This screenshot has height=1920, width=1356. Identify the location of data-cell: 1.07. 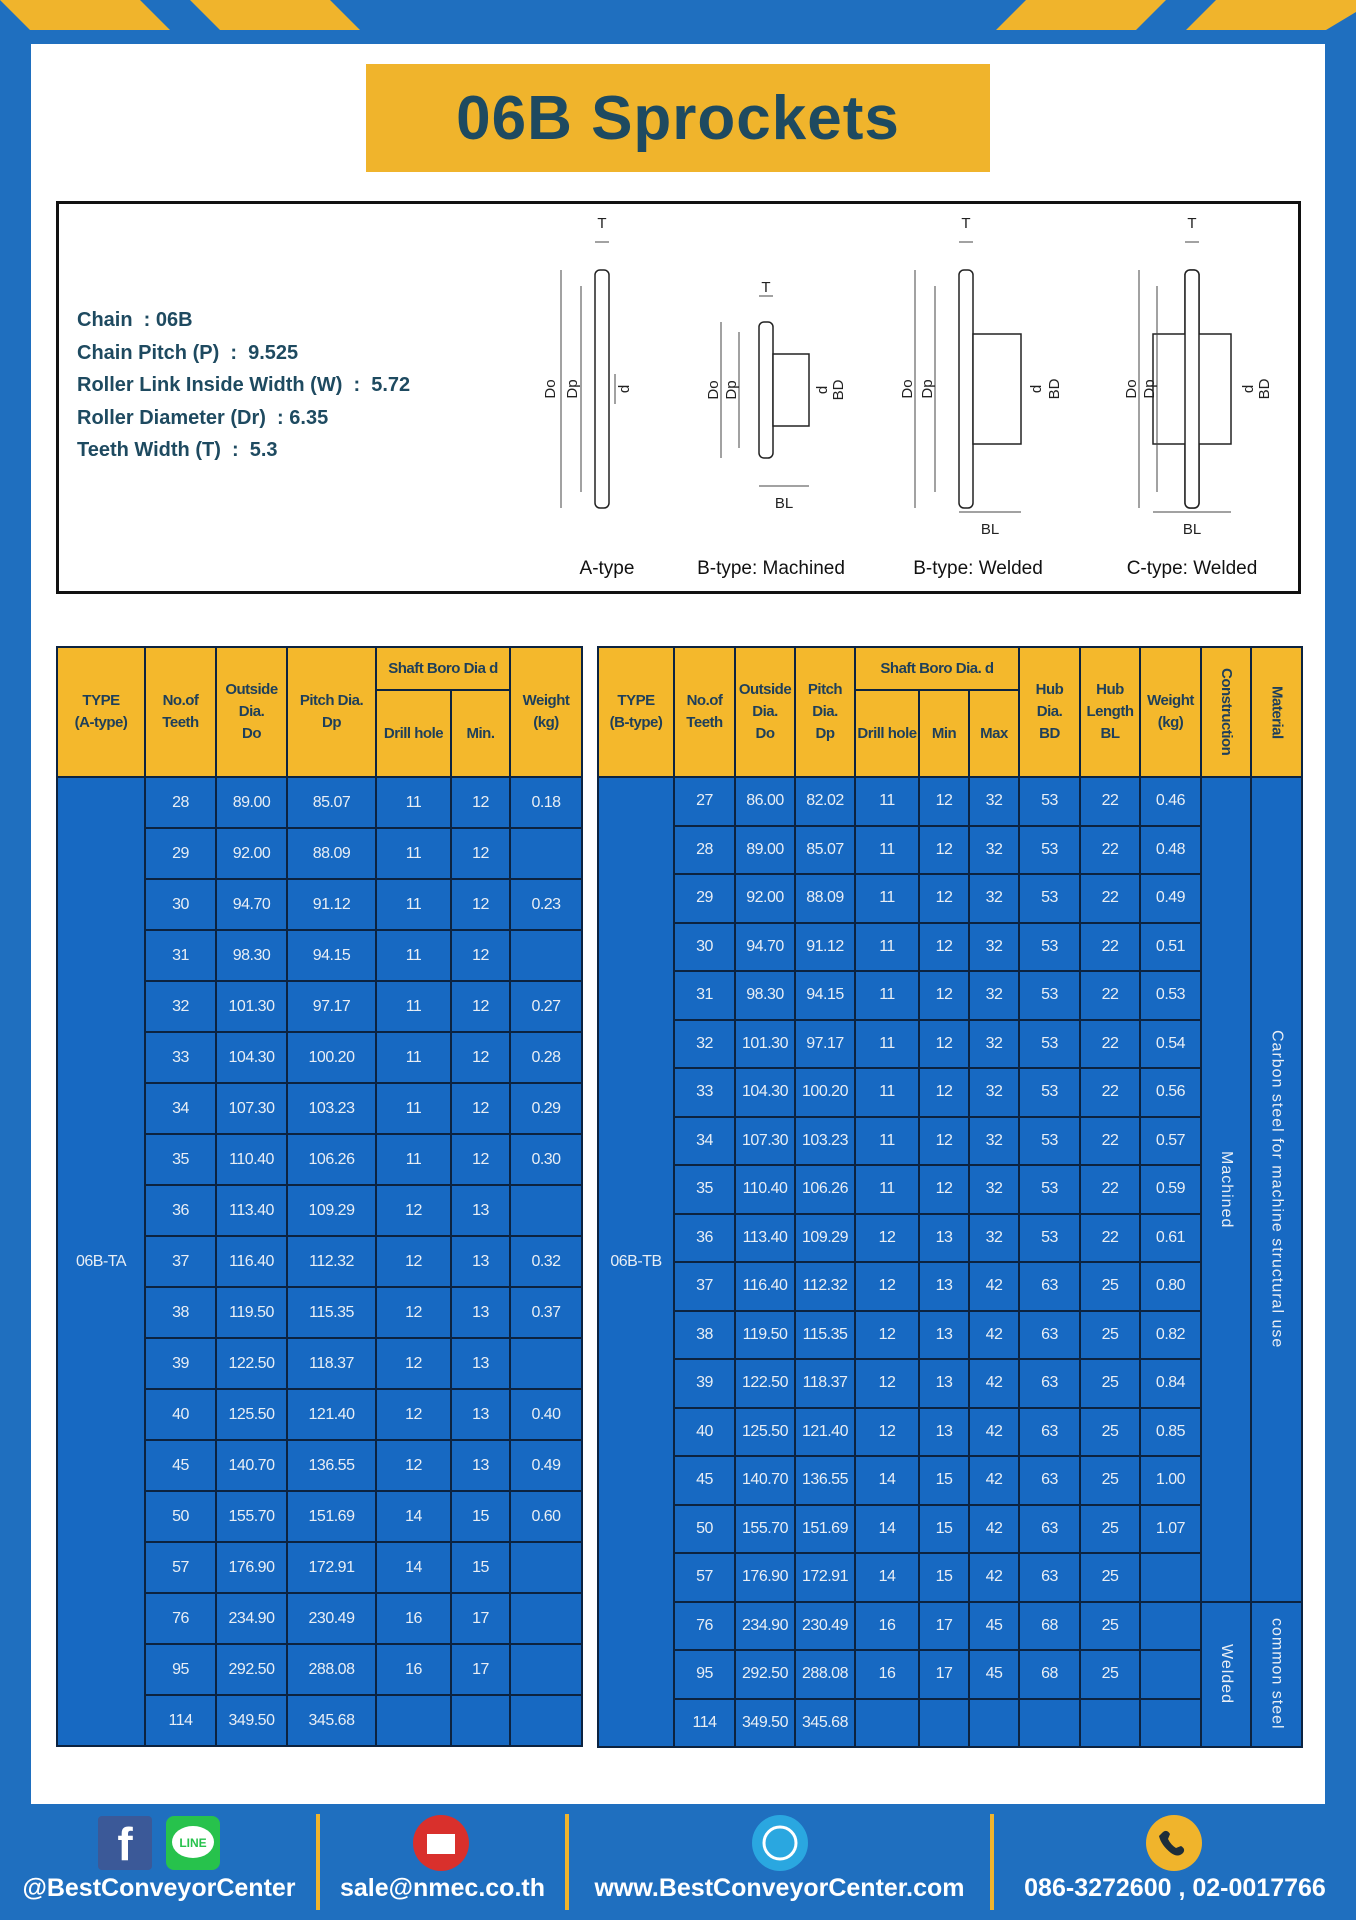
(1170, 1528).